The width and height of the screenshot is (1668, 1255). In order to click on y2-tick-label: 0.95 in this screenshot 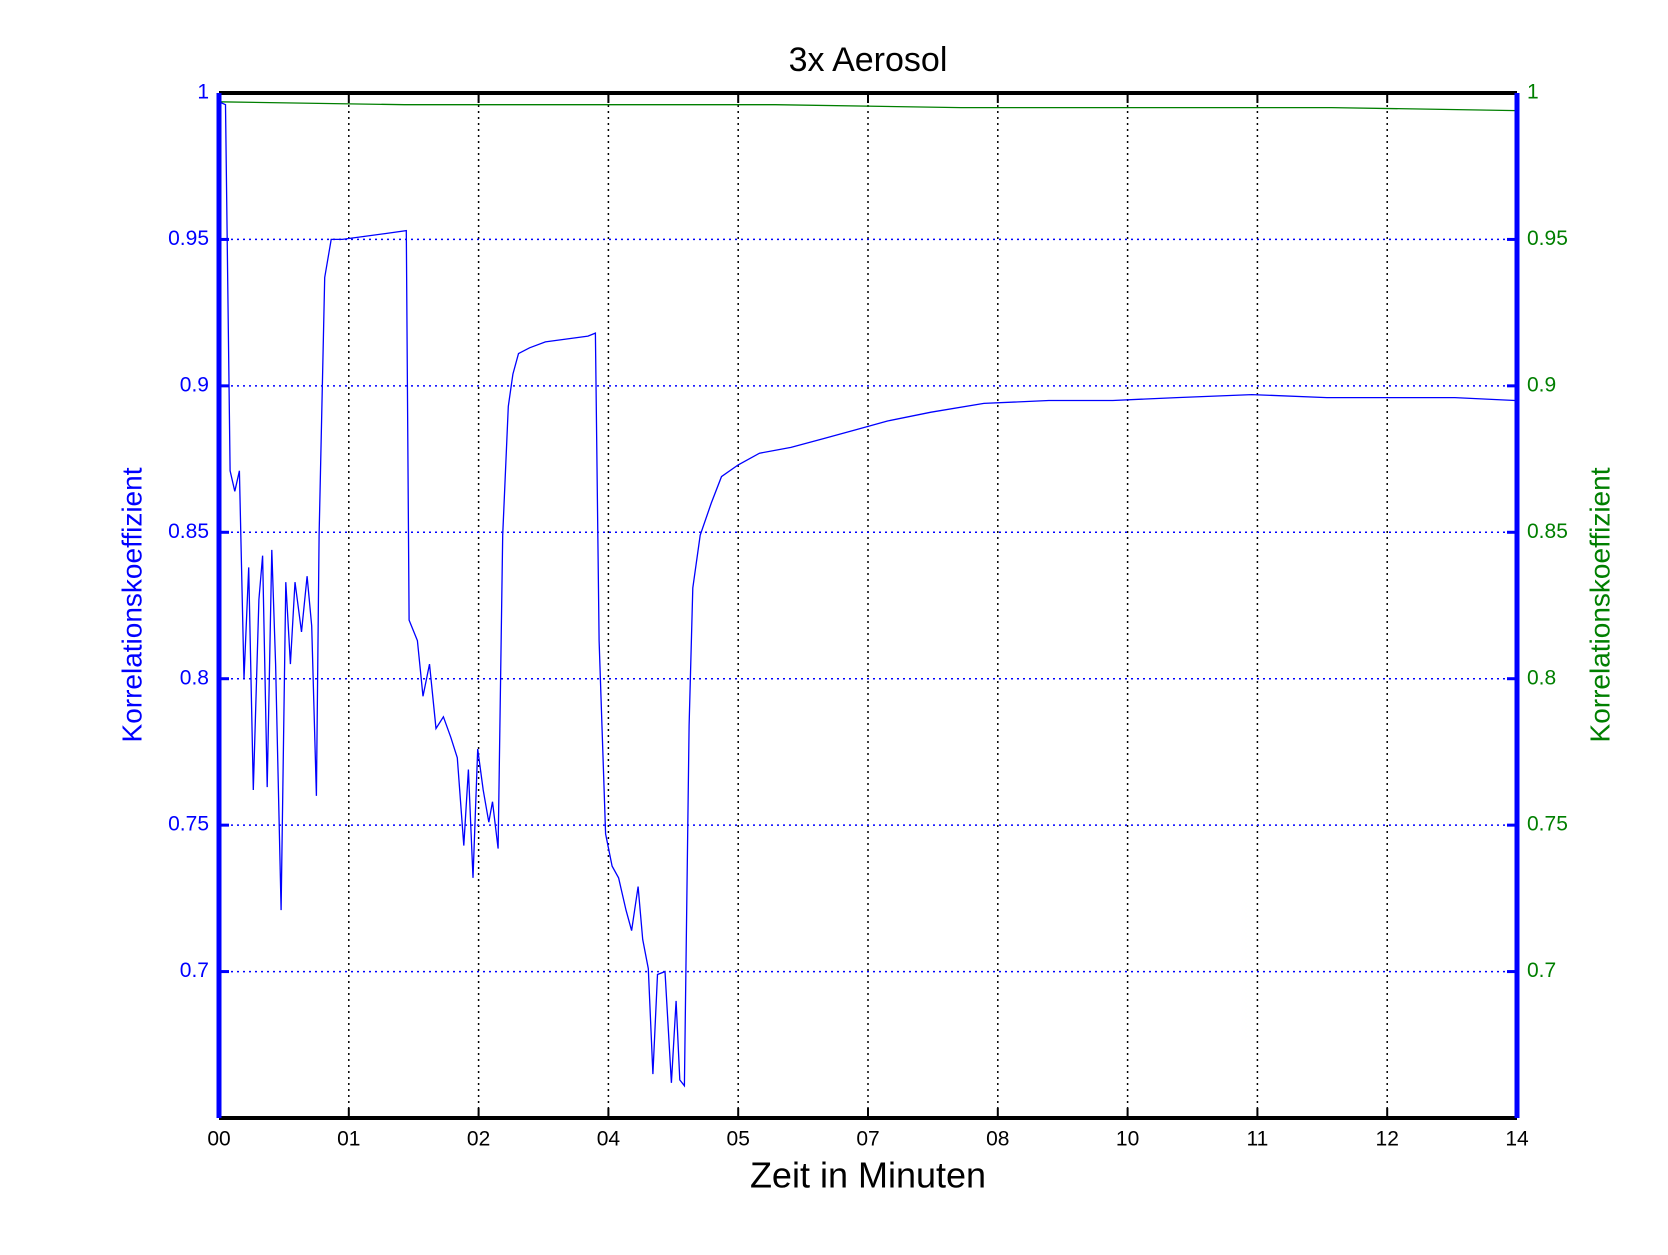, I will do `click(1547, 238)`.